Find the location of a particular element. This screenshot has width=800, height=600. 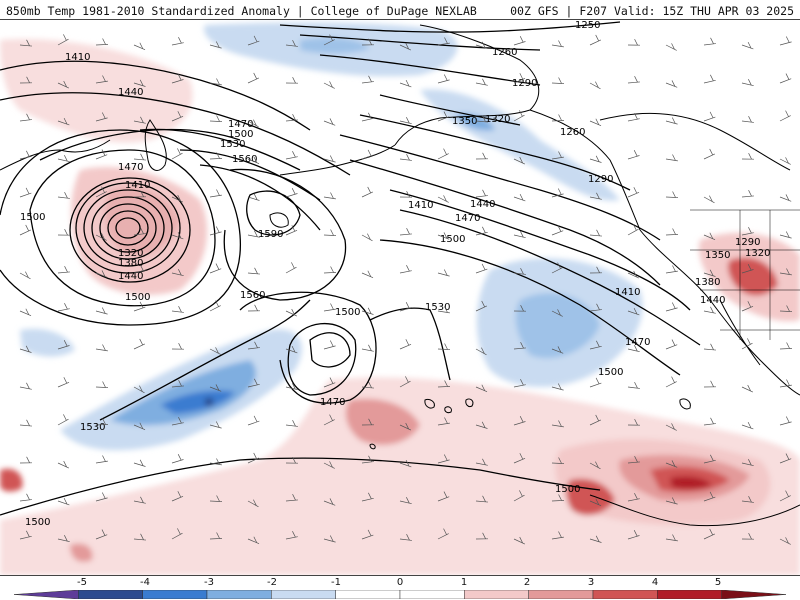

cold-anomaly-alaska-core is located at coordinates (475, 122).